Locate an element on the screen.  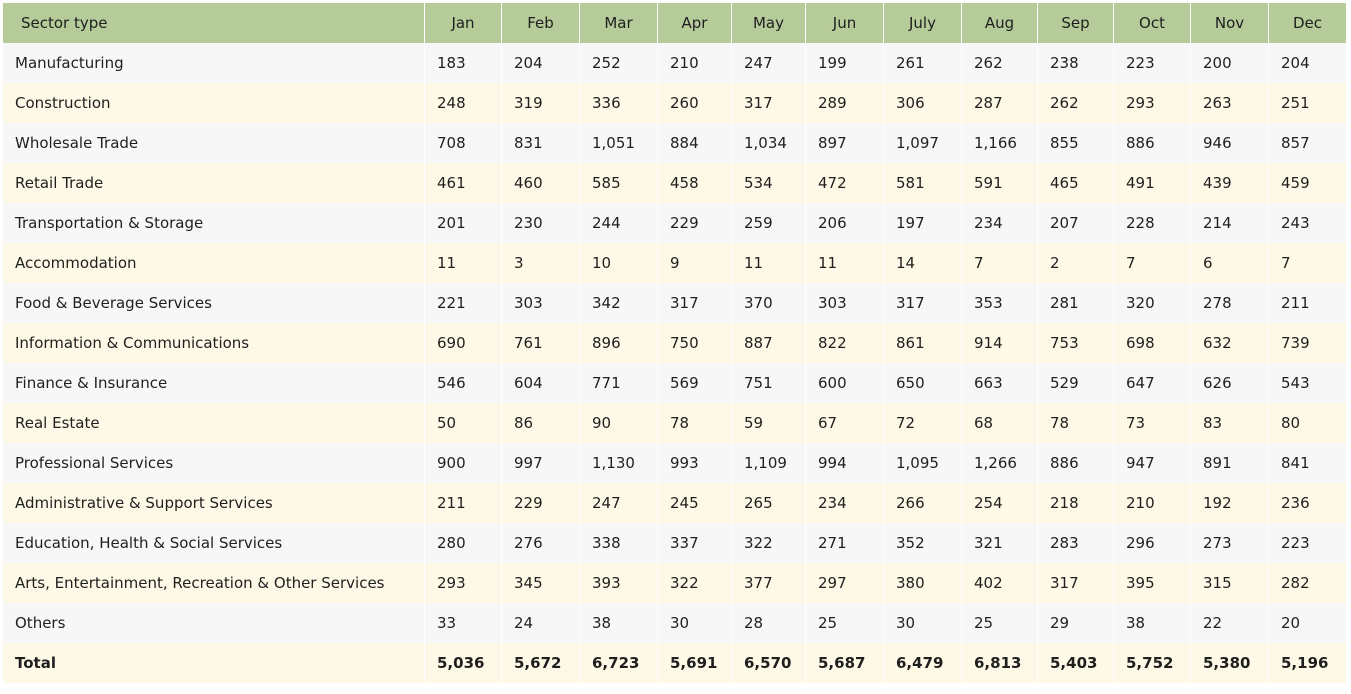
value-cell: 72 is located at coordinates (923, 423).